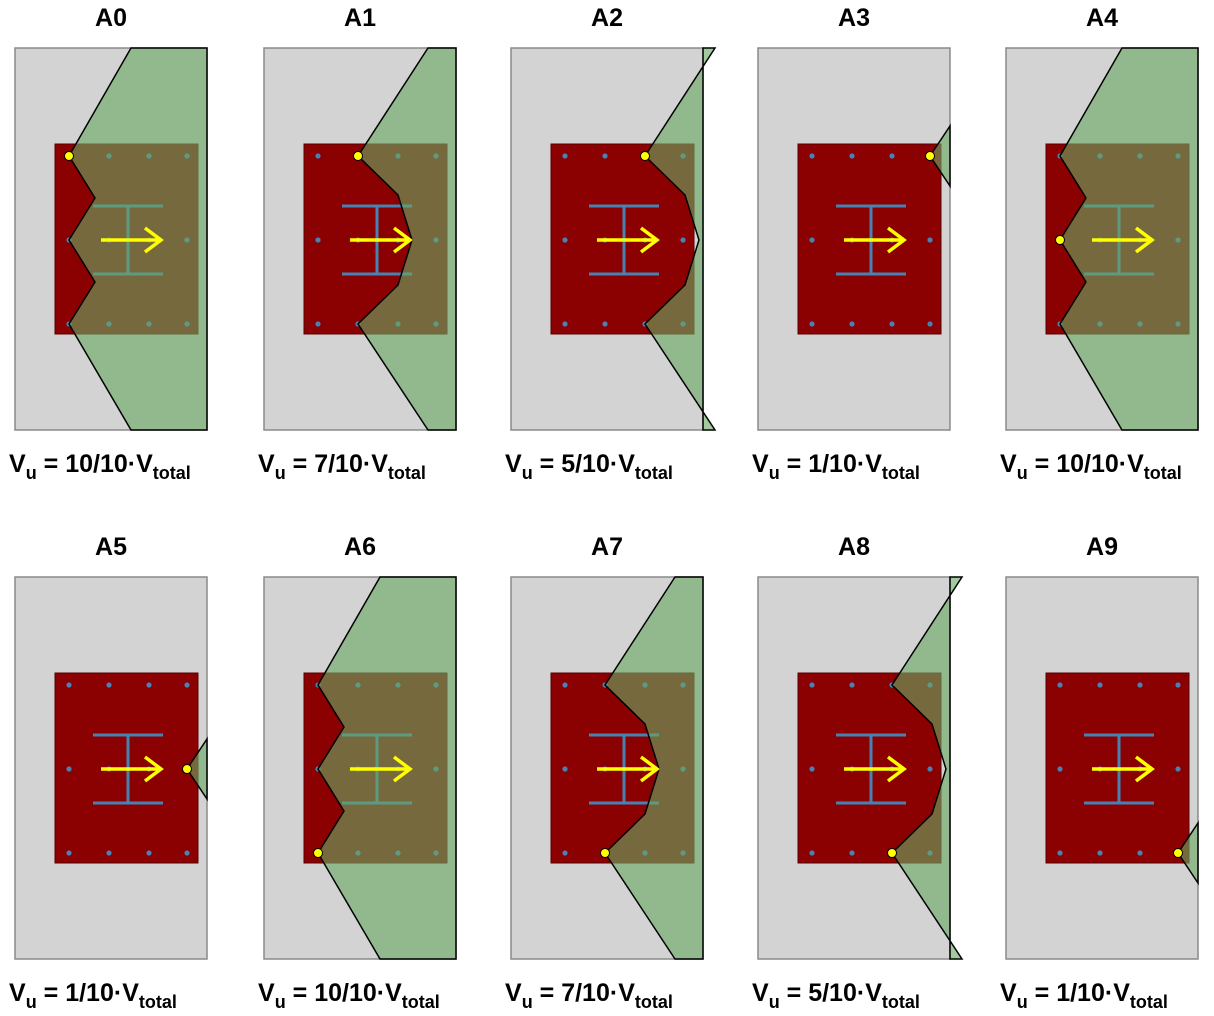 The image size is (1214, 1016). I want to click on panel-title: A5, so click(111, 547).